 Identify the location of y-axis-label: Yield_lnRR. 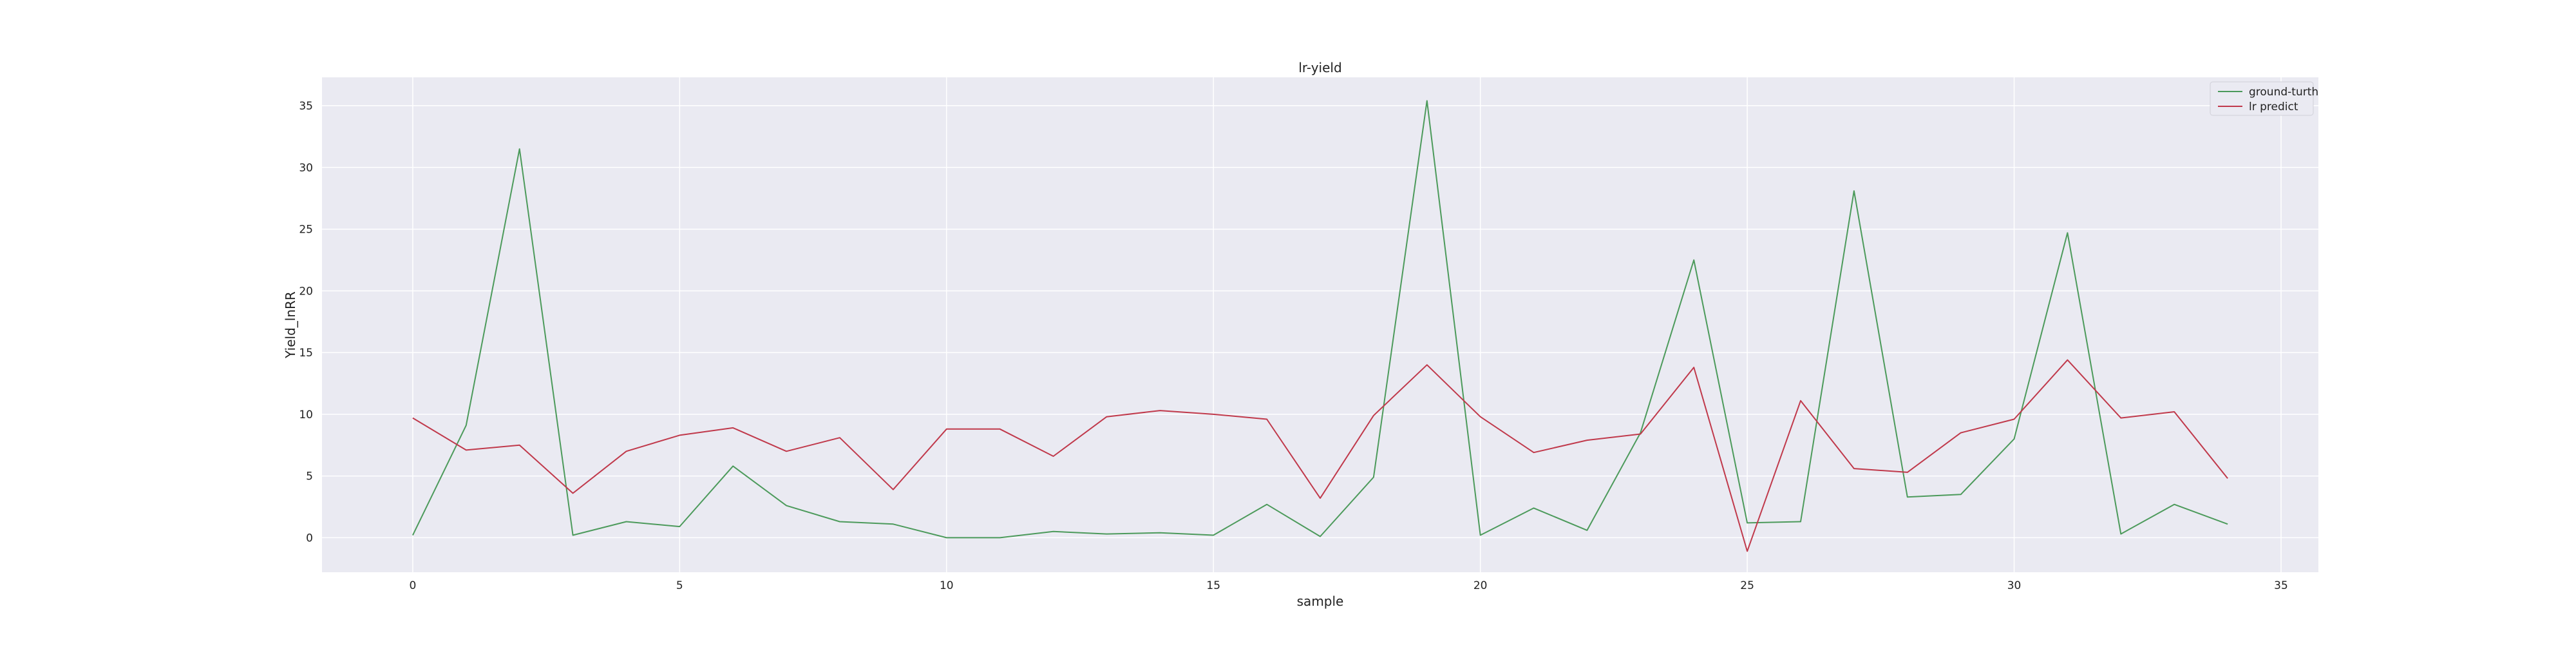
(290, 325).